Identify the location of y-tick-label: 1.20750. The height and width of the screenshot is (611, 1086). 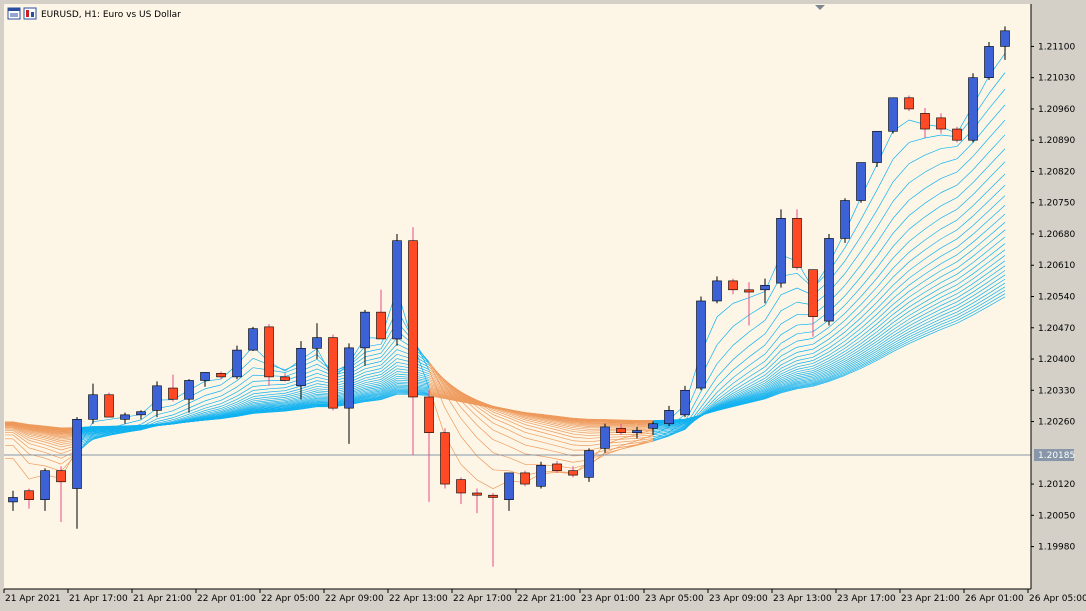
(1056, 204).